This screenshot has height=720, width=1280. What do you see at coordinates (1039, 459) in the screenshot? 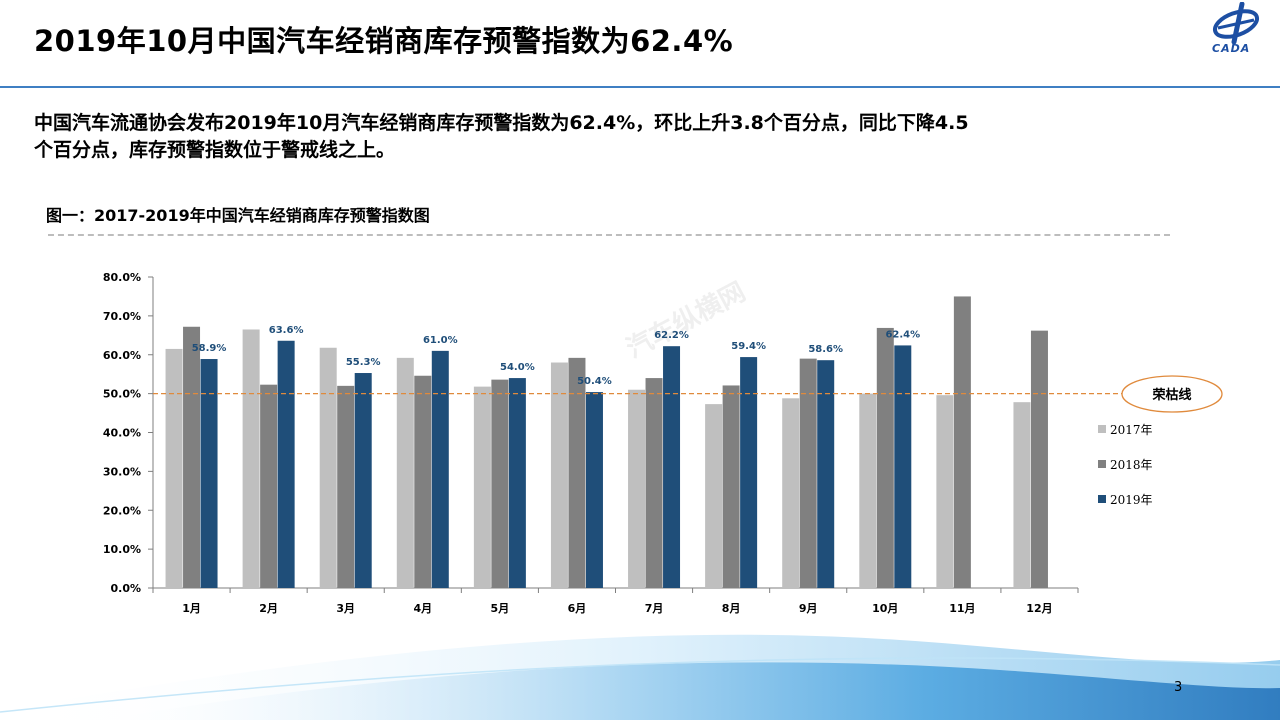
I see `bar-2018年-12月` at bounding box center [1039, 459].